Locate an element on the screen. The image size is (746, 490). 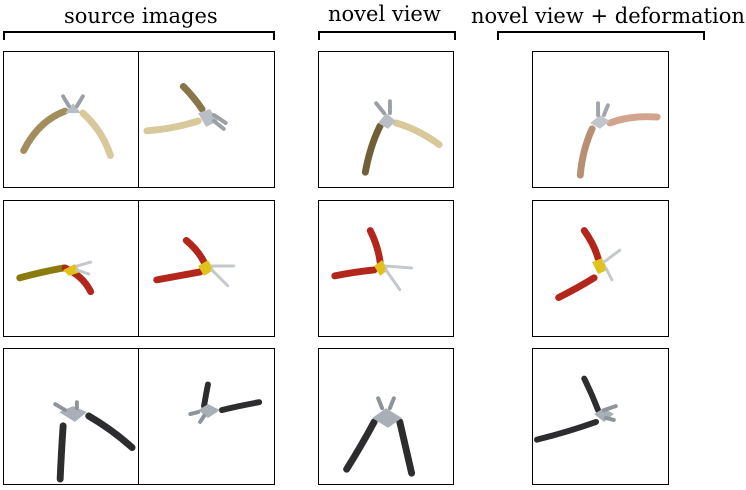
header-novel-view-deformation: novel view + deformation is located at coordinates (608, 16).